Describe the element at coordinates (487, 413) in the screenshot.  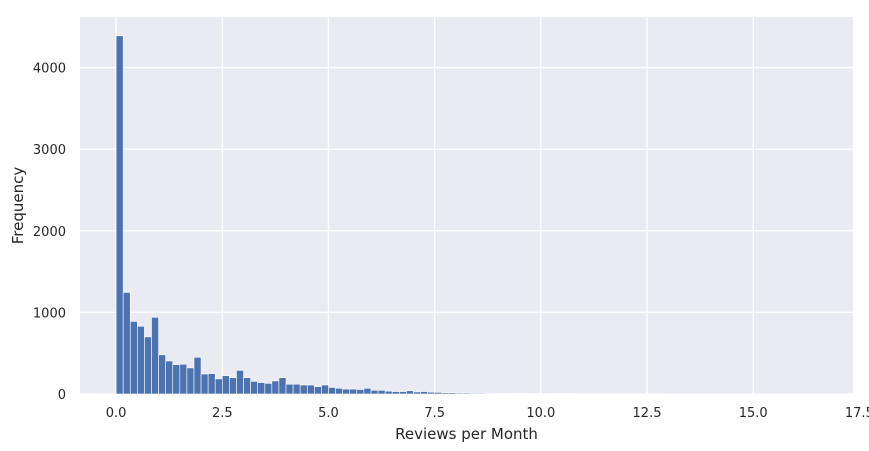
I see `x-tick-labels: 0.0 2.5 5.0 7.5 10.0 12.5 15.0 17.5` at that location.